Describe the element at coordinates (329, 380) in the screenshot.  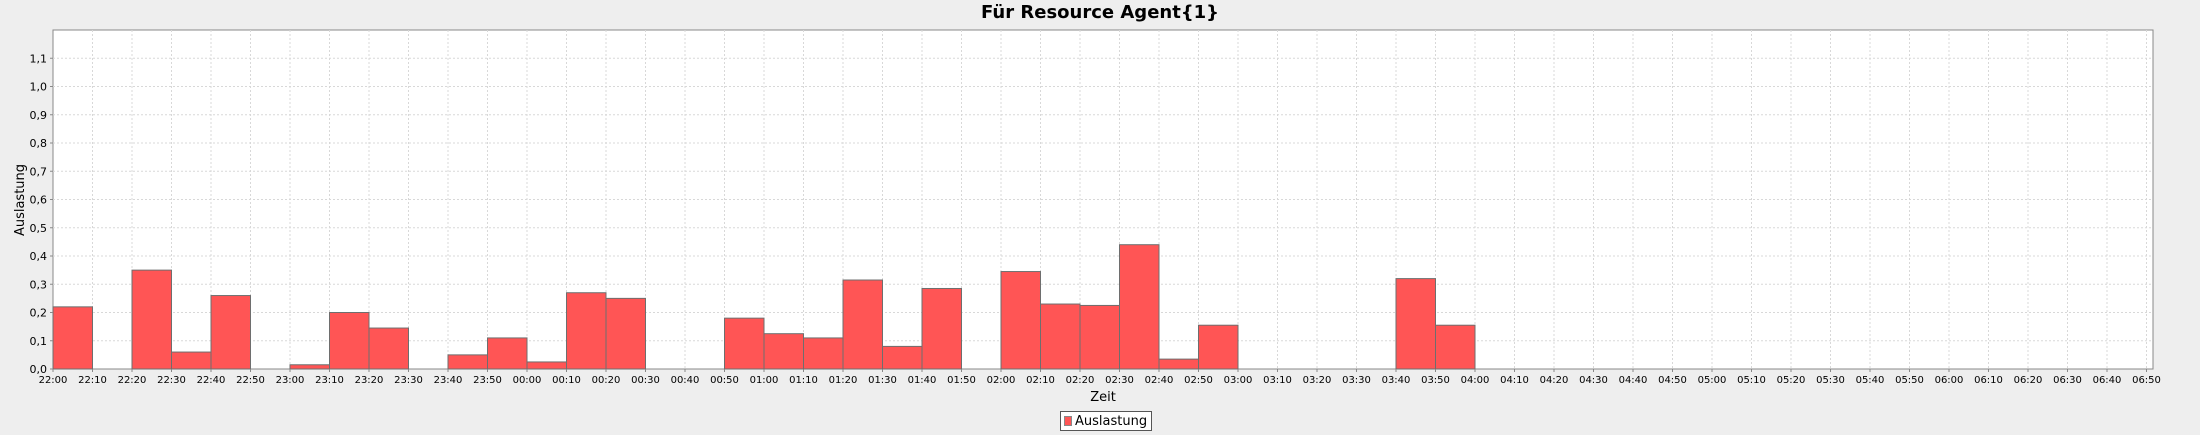
I see `x-tick-label: 23:10` at that location.